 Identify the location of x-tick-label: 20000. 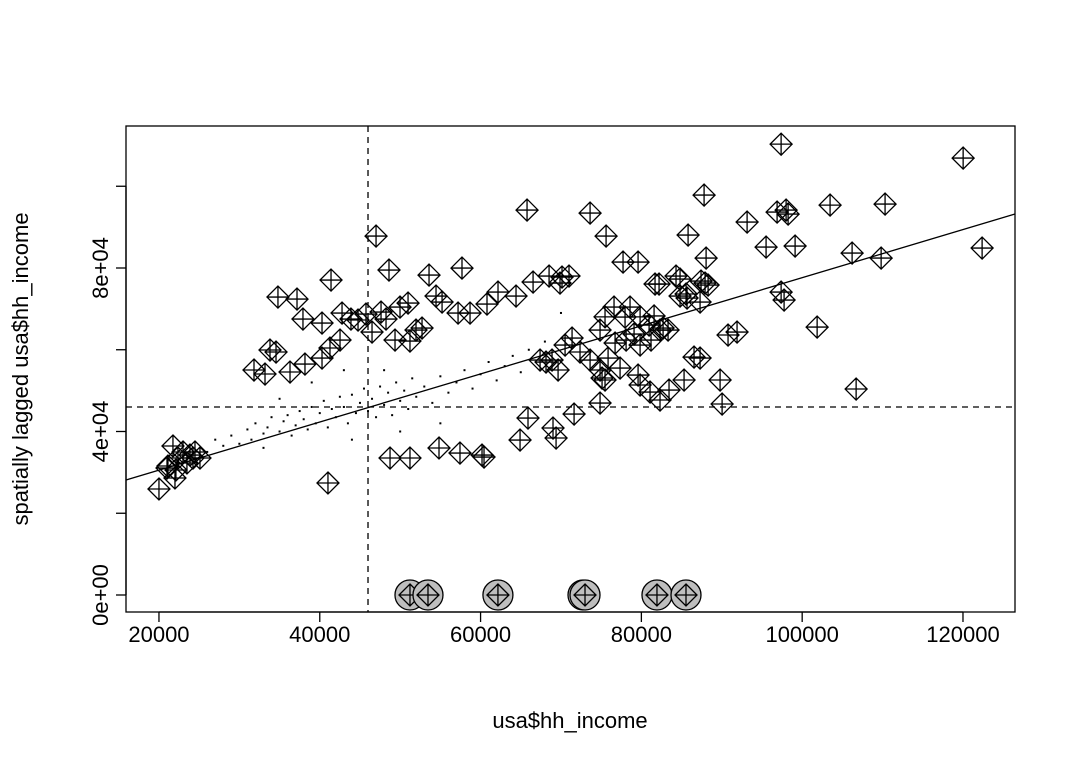
(158, 634).